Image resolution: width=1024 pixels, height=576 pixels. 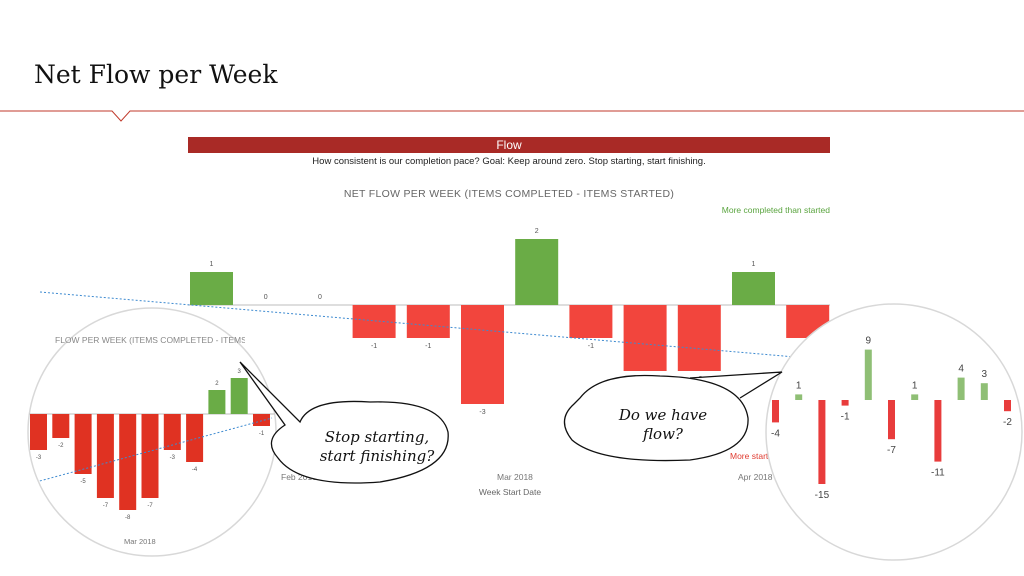 I want to click on zoom-left-label-1: -3, so click(x=39, y=458).